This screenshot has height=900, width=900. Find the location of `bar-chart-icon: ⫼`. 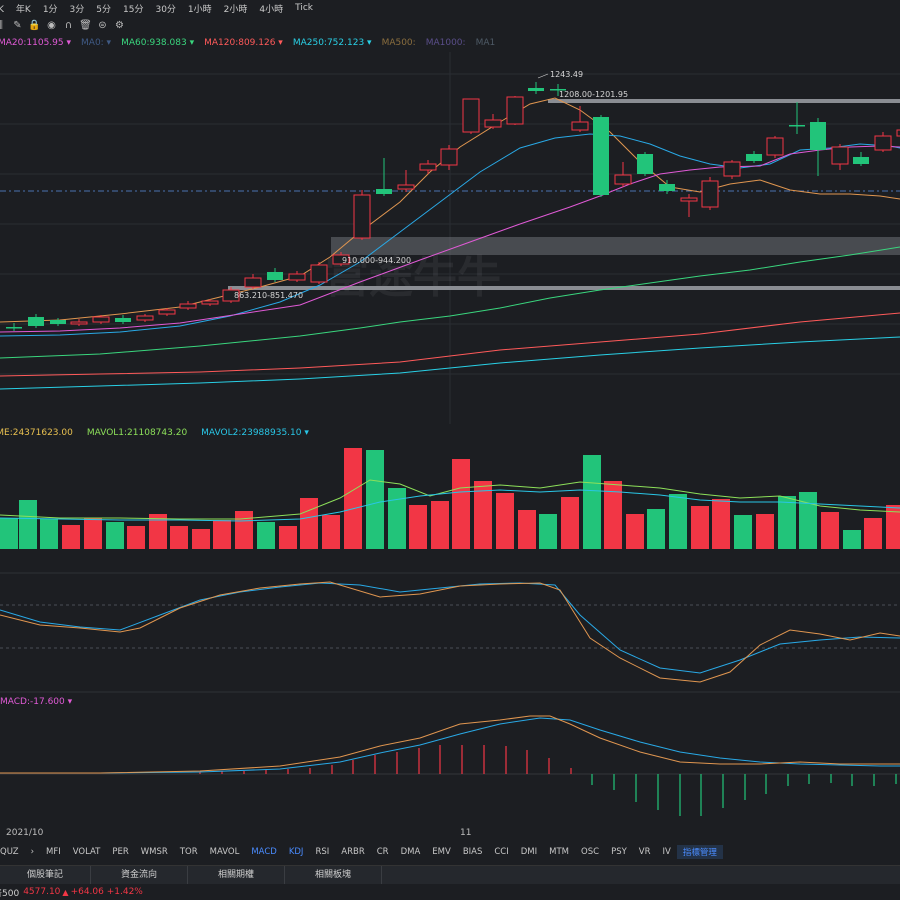

bar-chart-icon: ⫼ is located at coordinates (1, 25).